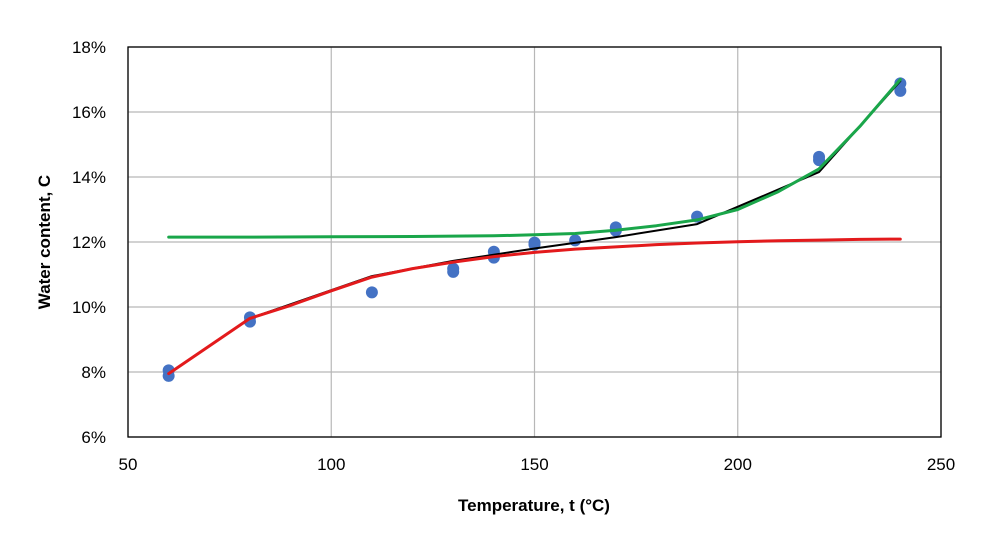 This screenshot has width=1000, height=550. I want to click on y-tick-label: 8%, so click(93, 372).